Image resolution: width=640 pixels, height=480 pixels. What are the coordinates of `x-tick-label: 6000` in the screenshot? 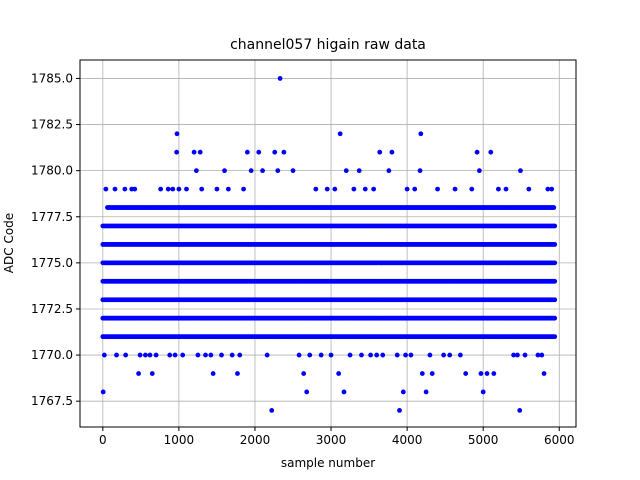 It's located at (559, 440).